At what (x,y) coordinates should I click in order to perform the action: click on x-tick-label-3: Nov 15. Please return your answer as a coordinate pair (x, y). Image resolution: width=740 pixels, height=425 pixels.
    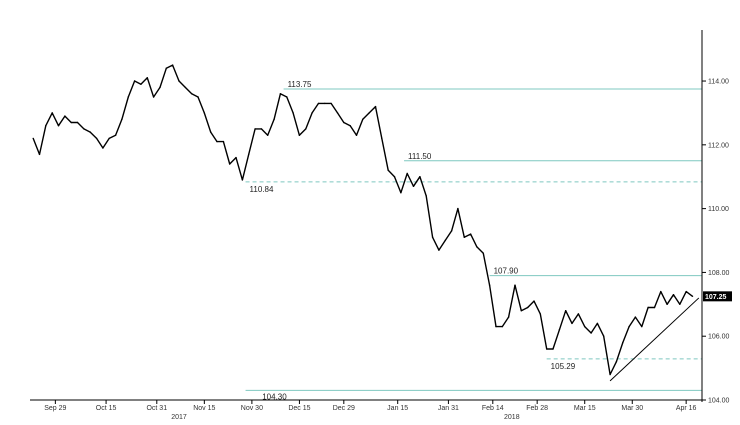
    Looking at the image, I should click on (204, 408).